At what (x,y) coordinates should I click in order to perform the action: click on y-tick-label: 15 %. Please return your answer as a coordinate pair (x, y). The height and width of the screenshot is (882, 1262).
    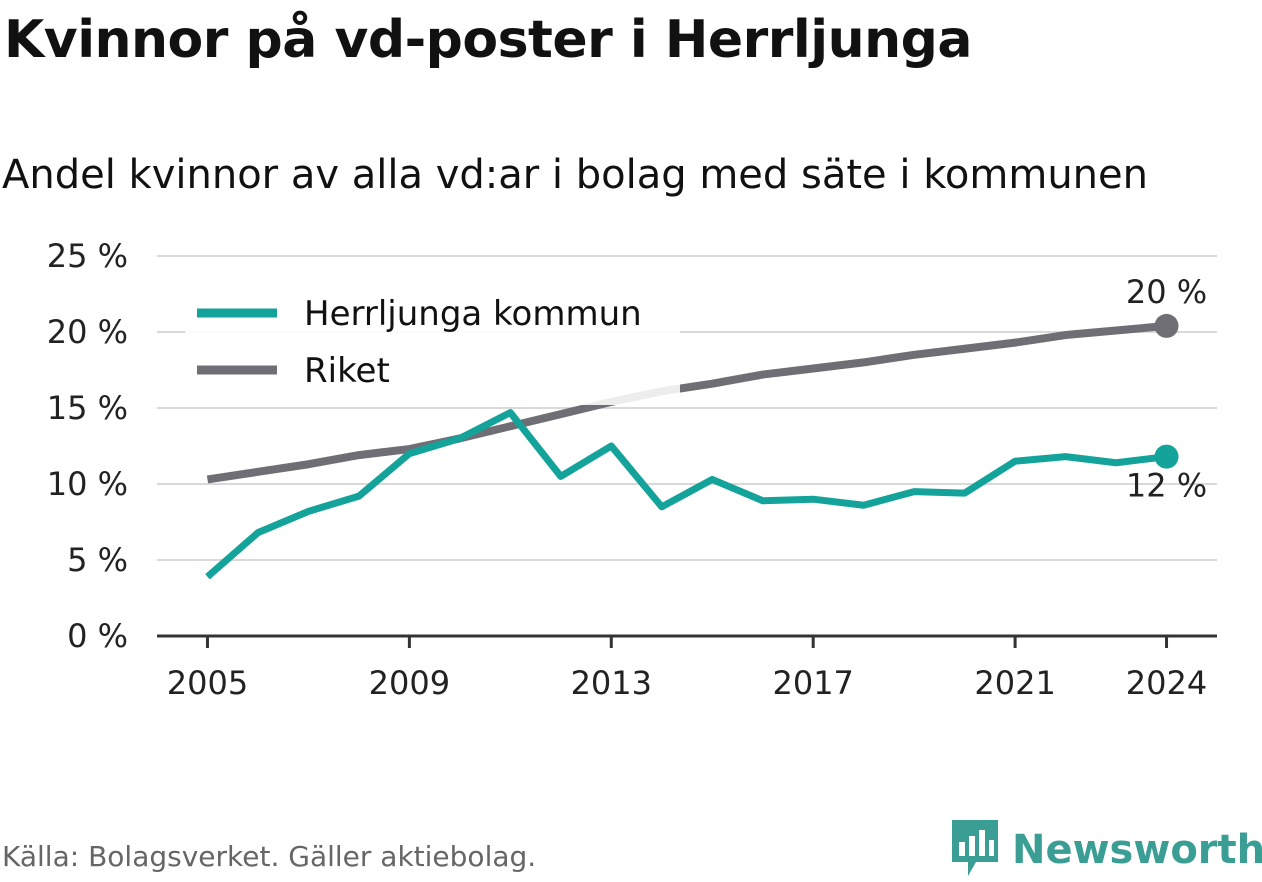
    Looking at the image, I should click on (87, 408).